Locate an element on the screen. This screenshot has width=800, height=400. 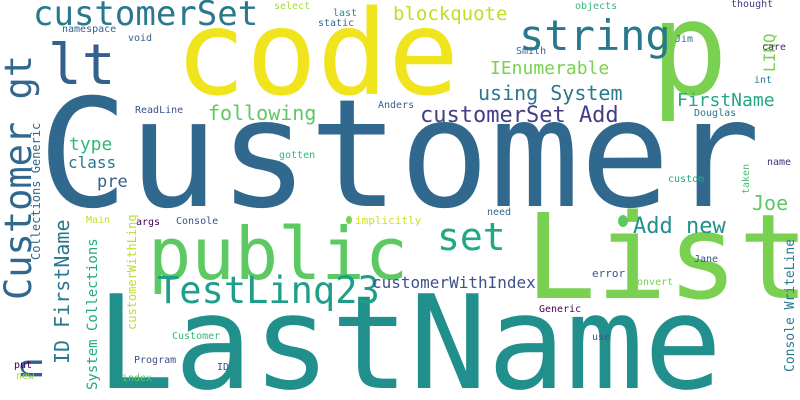
word-class: class is located at coordinates (92, 162).